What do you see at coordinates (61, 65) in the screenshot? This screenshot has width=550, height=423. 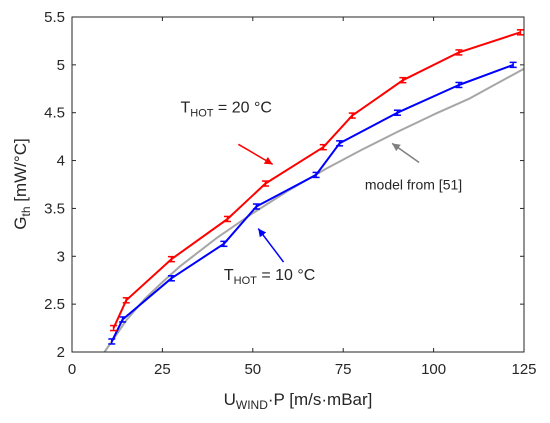 I see `y-tick-label: 5` at bounding box center [61, 65].